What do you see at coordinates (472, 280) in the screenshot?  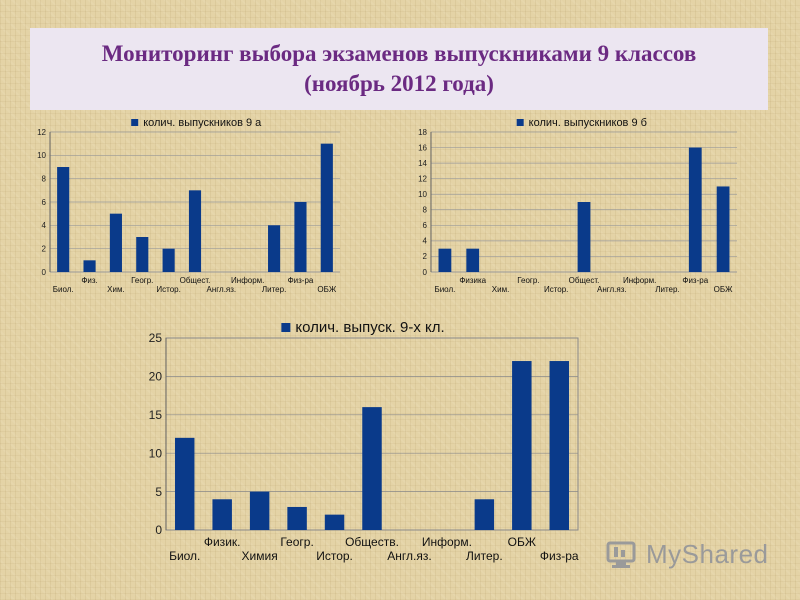 I see `x-tick-label: Физика` at bounding box center [472, 280].